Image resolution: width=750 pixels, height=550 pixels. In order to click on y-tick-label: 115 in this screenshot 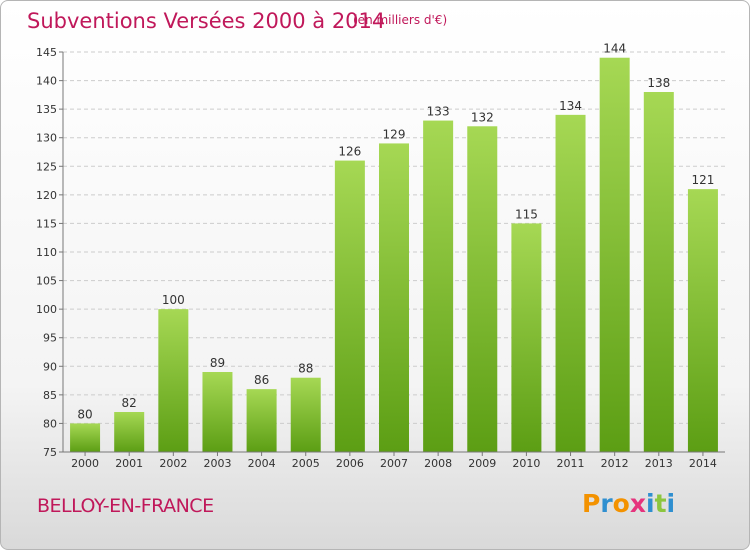, I will do `click(46, 223)`.